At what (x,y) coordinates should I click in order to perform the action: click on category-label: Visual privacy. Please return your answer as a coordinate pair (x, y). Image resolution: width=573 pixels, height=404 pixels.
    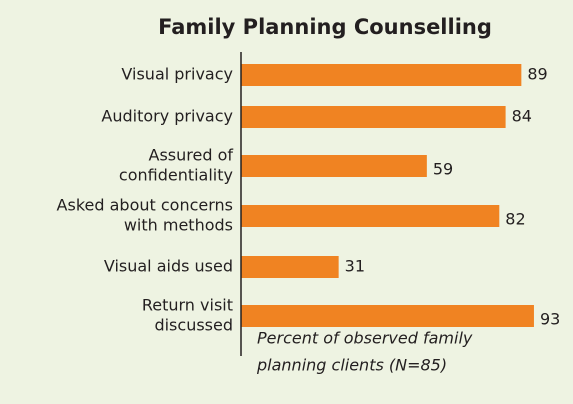
    Looking at the image, I should click on (177, 74).